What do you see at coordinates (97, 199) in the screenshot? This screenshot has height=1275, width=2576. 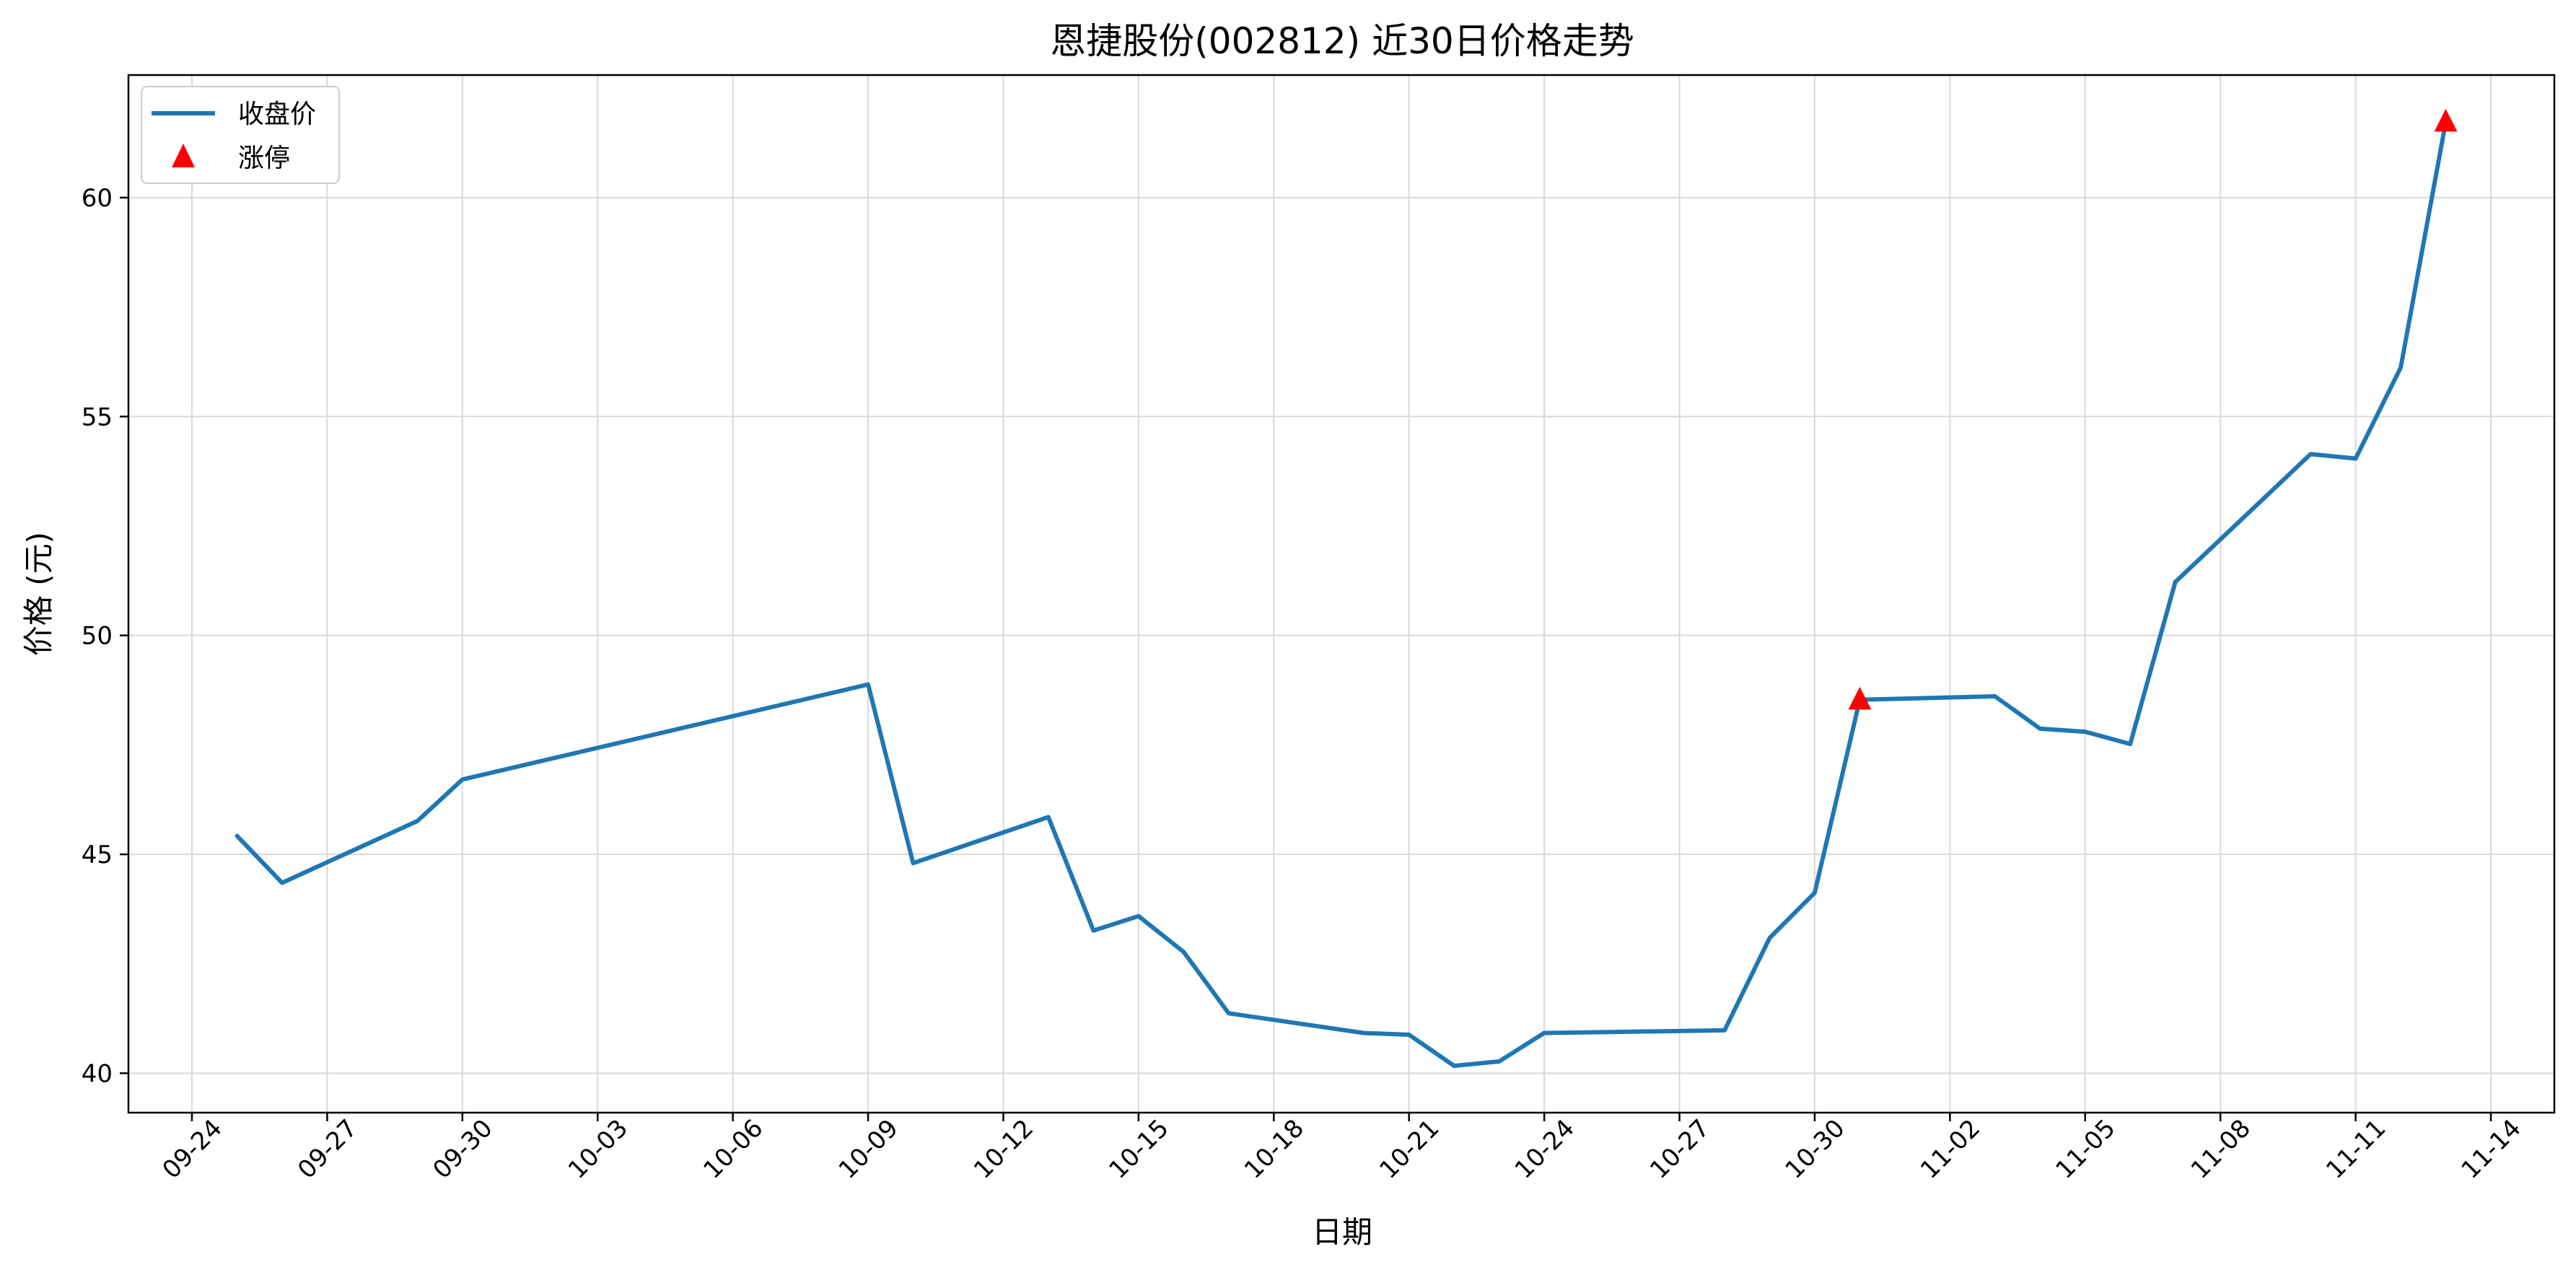 I see `y-tick-label: 60` at bounding box center [97, 199].